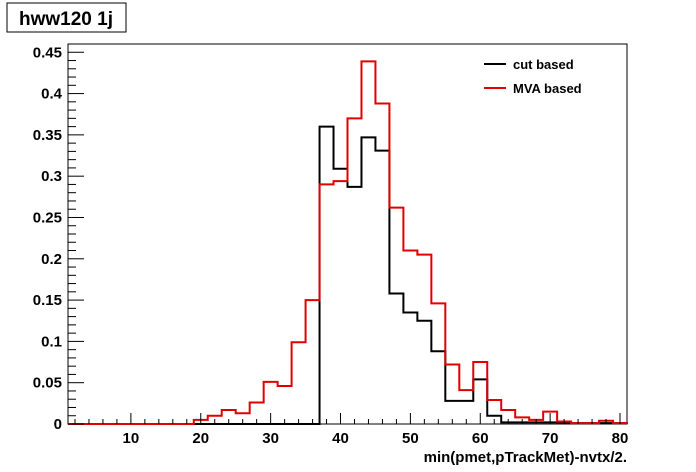 This screenshot has width=696, height=472. Describe the element at coordinates (47, 300) in the screenshot. I see `y-tick-label: 0.15` at that location.